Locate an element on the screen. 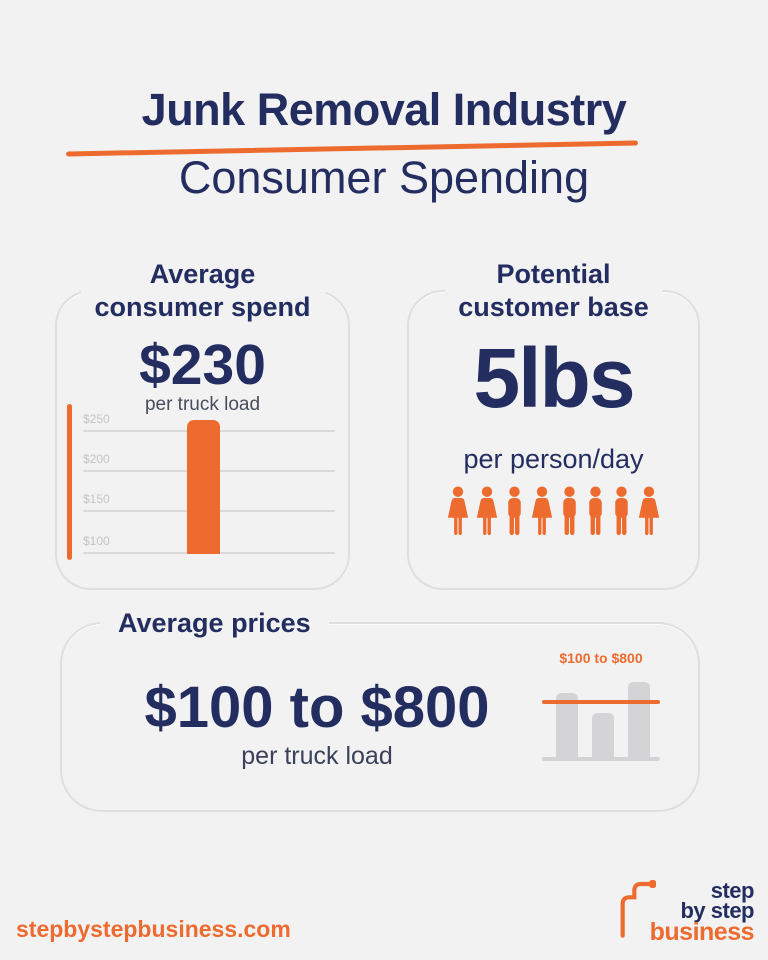 The height and width of the screenshot is (960, 768). people-pictogram-row is located at coordinates (553, 510).